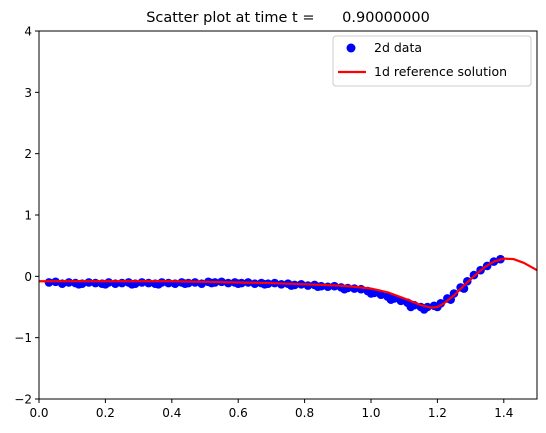  I want to click on x-axis-ticks: 0.0 0.2 0.4 0.6 0.8 1.0 1.2 1.4, so click(271, 409).